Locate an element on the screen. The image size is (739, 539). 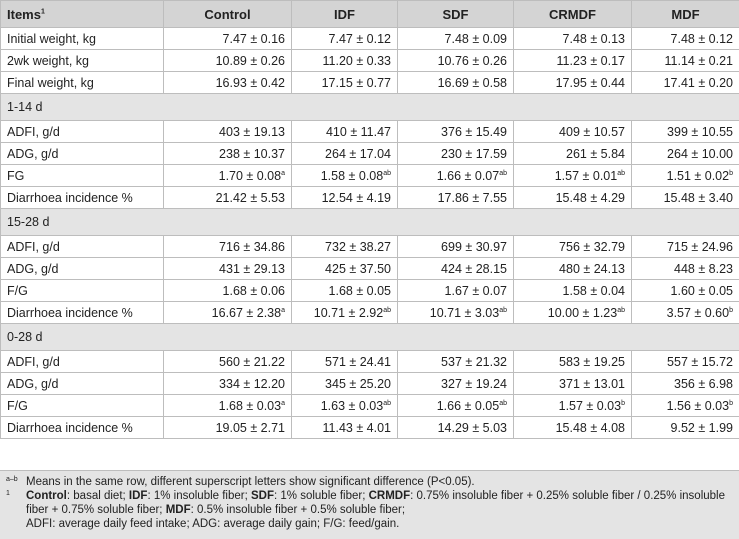
table-cell: 17.95 ± 0.44 is located at coordinates (572, 82).